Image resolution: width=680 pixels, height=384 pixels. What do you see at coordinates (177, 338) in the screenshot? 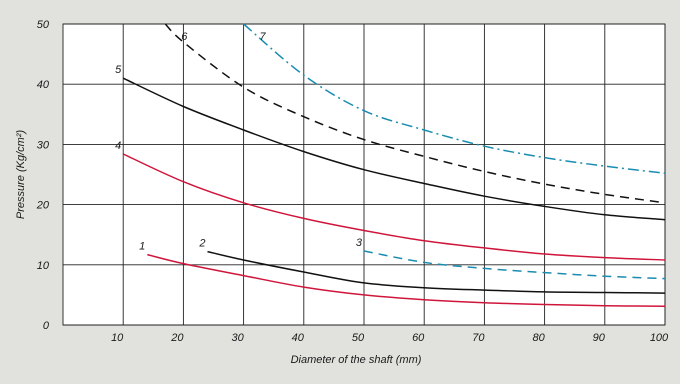
I see `x-tick-label-20: 20` at bounding box center [177, 338].